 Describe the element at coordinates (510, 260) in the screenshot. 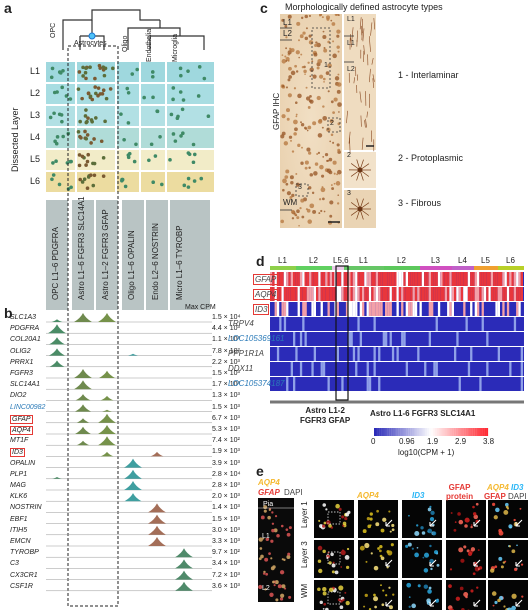

I see `d-layer-label-8: L6` at that location.